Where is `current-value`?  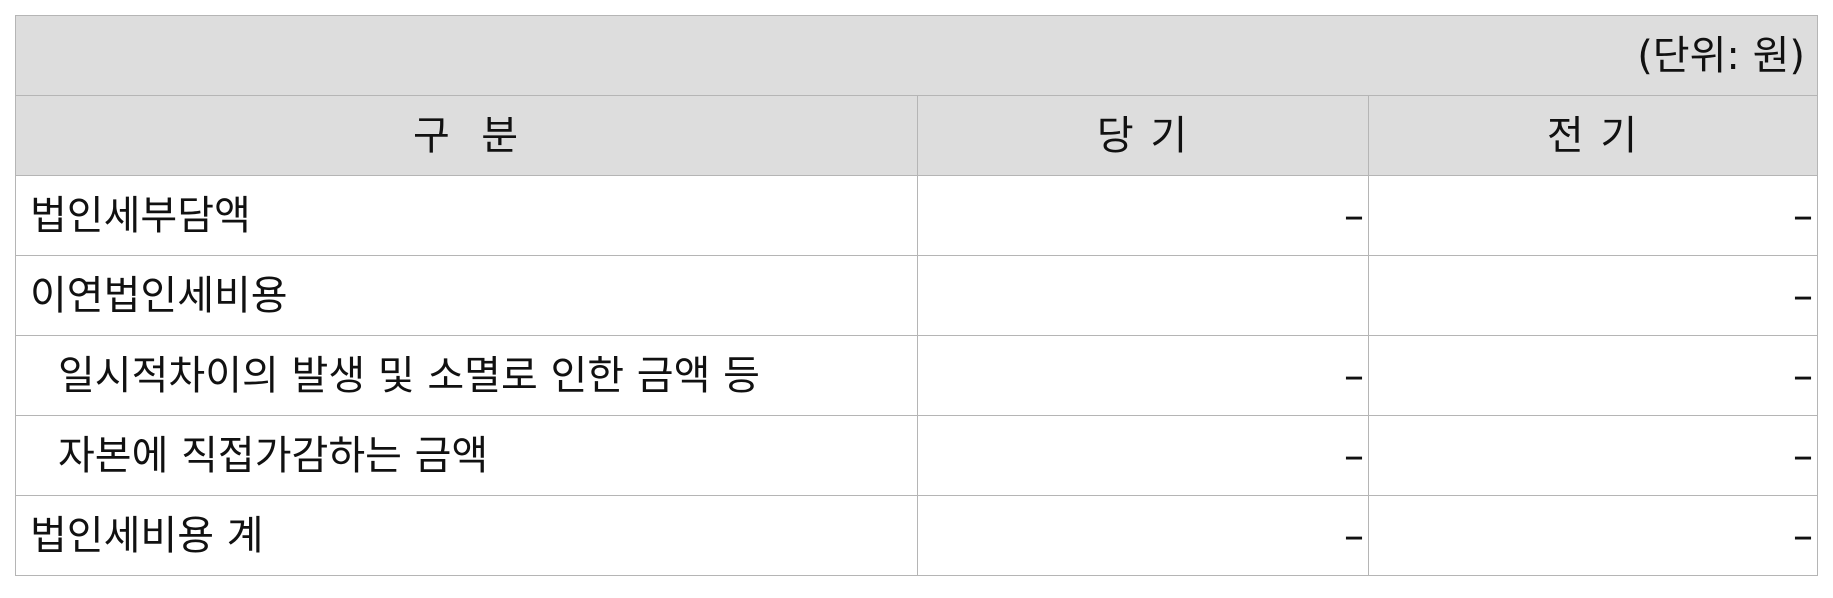 current-value is located at coordinates (1143, 295).